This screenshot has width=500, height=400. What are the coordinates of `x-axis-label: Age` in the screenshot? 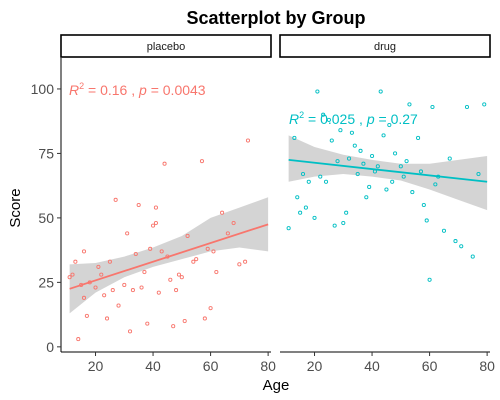 It's located at (276, 385).